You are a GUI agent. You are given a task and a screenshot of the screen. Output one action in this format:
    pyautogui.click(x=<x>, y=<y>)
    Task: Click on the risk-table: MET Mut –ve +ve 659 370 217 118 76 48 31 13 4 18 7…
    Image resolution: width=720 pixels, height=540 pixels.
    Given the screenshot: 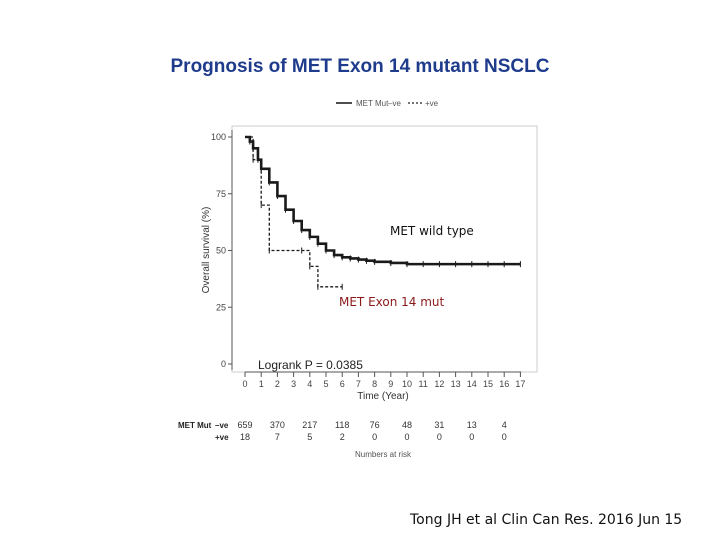 What is the action you would take?
    pyautogui.click(x=342, y=439)
    